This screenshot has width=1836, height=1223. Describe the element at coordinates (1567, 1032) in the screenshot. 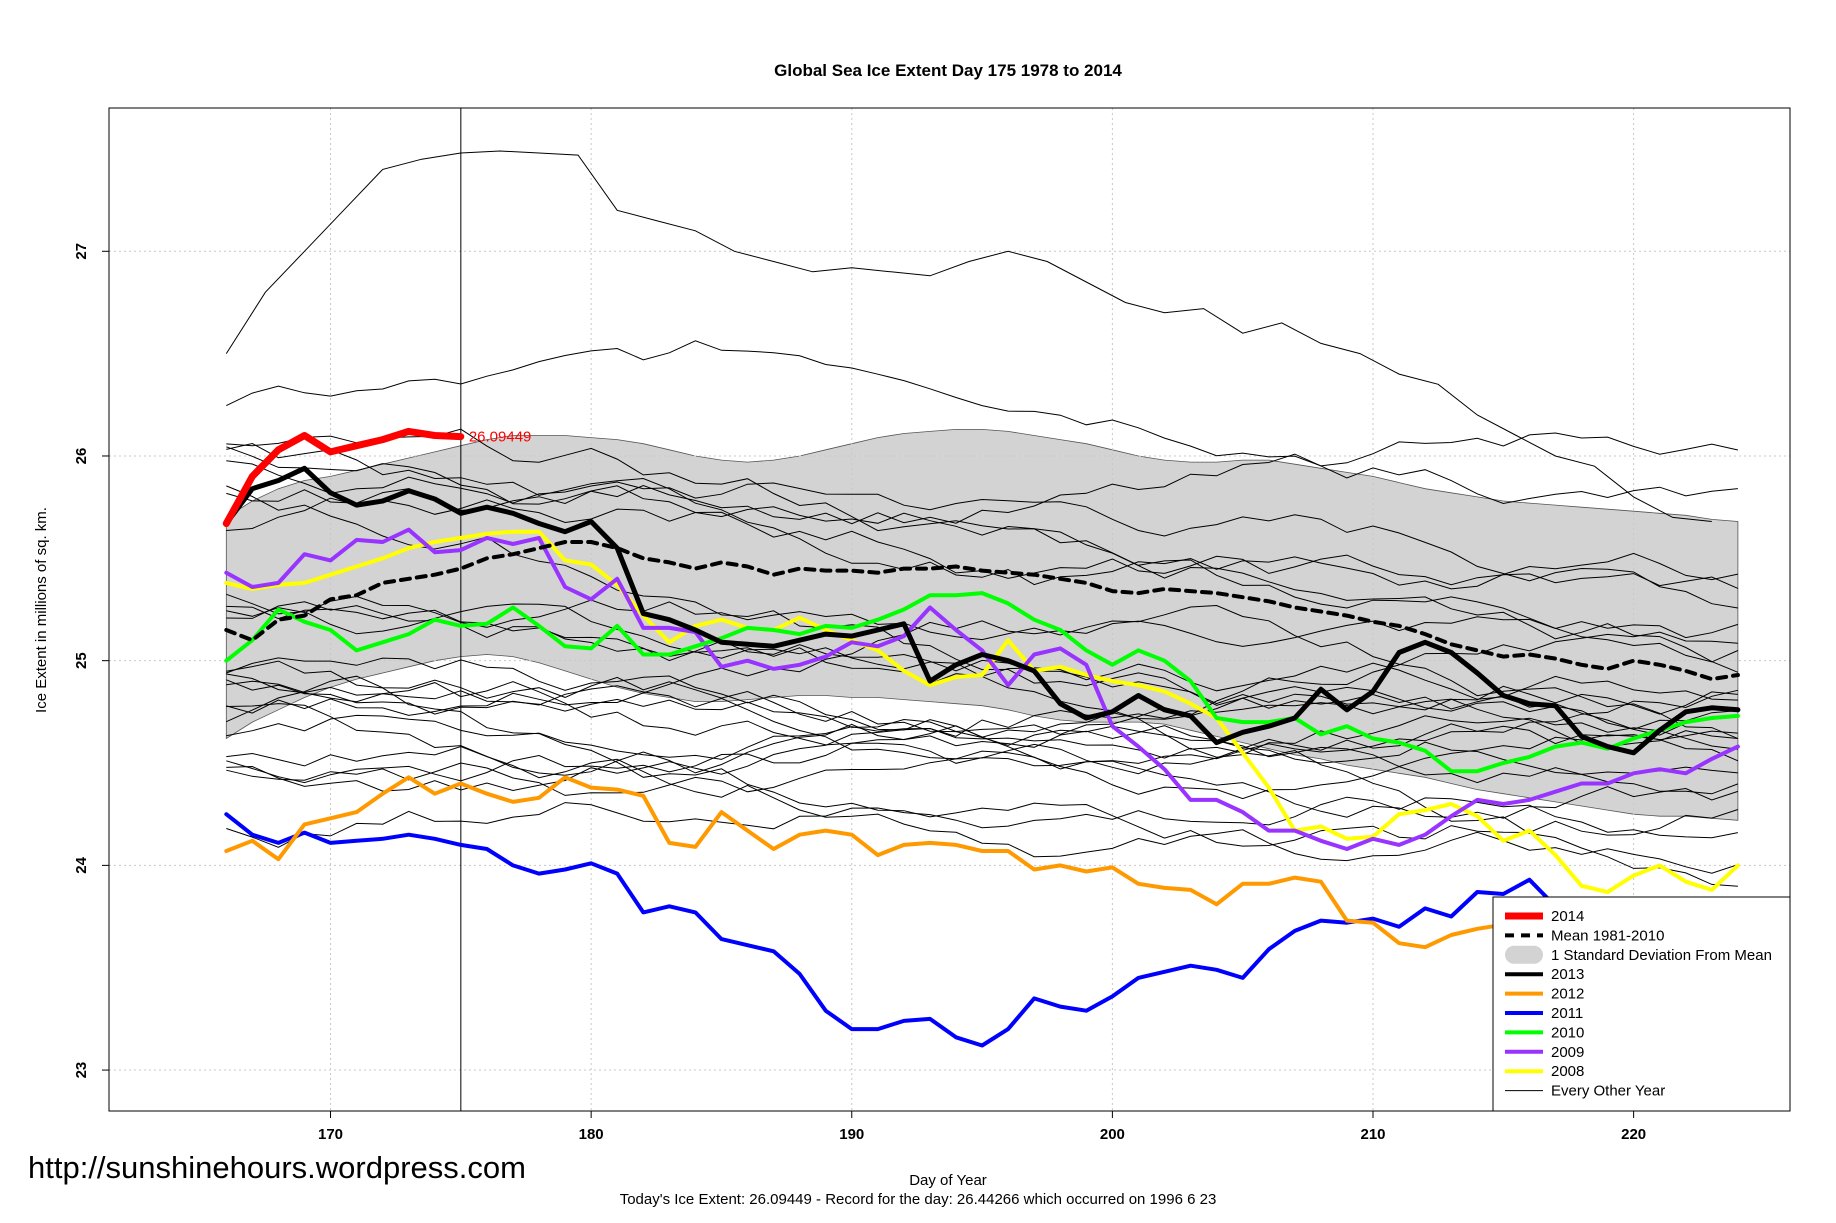

I see `legend-label: 2010` at that location.